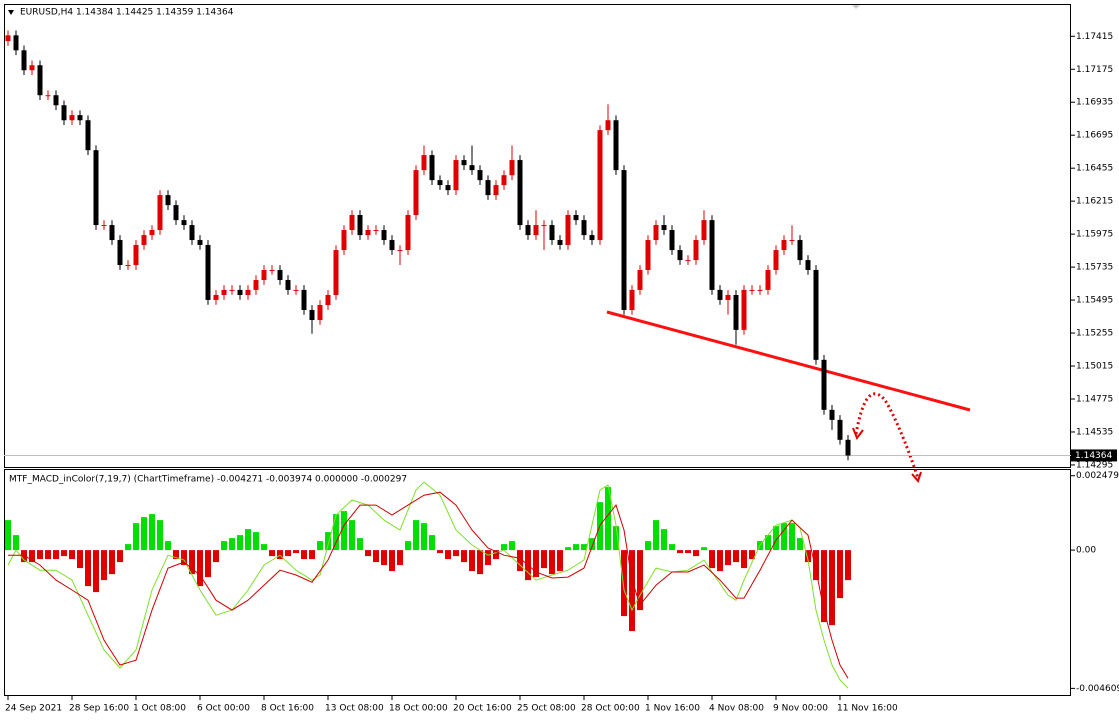 The height and width of the screenshot is (722, 1119). I want to click on y-tick-label: 1.15015, so click(1094, 367).